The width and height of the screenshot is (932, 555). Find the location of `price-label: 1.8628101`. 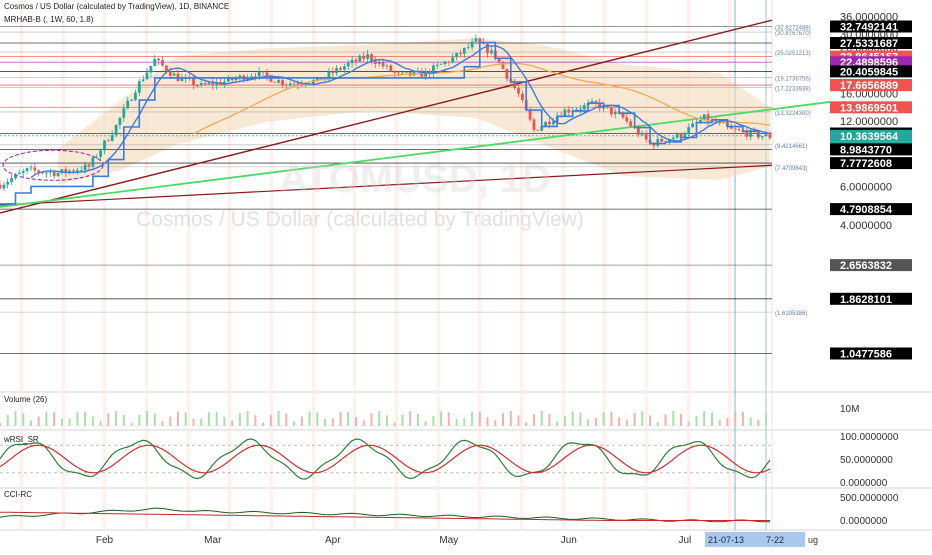

price-label: 1.8628101 is located at coordinates (871, 299).